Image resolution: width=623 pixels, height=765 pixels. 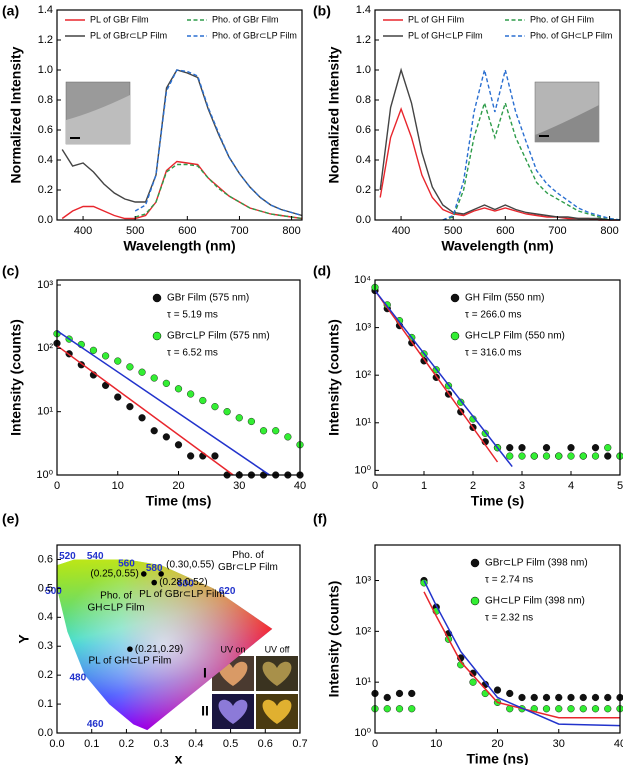 I want to click on x-tick-label: 5, so click(x=620, y=486).